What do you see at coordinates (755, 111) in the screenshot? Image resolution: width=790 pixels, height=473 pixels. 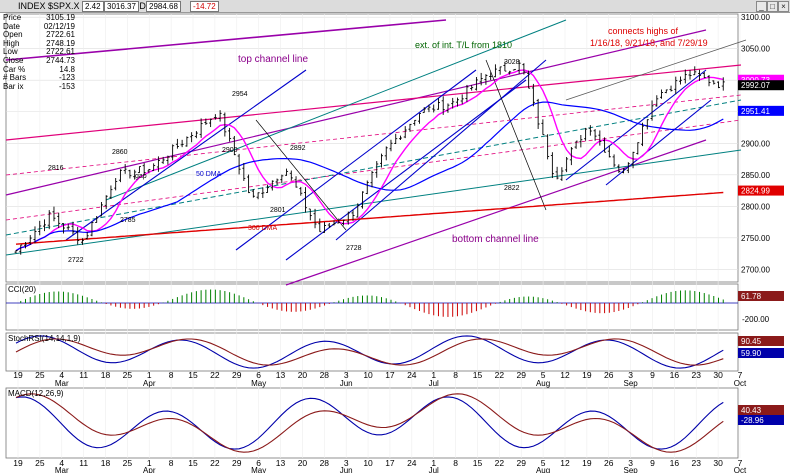 I see `price-tag-label: 2951.41` at bounding box center [755, 111].